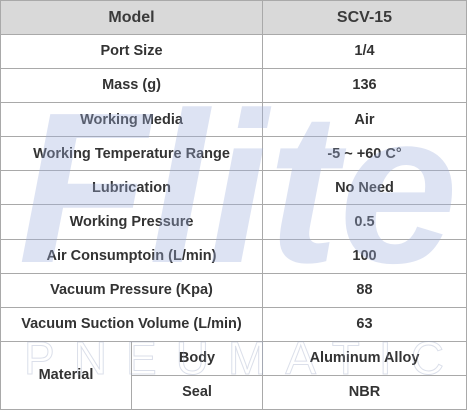  What do you see at coordinates (364, 154) in the screenshot?
I see `row-value: -5 ~ +60 C°` at bounding box center [364, 154].